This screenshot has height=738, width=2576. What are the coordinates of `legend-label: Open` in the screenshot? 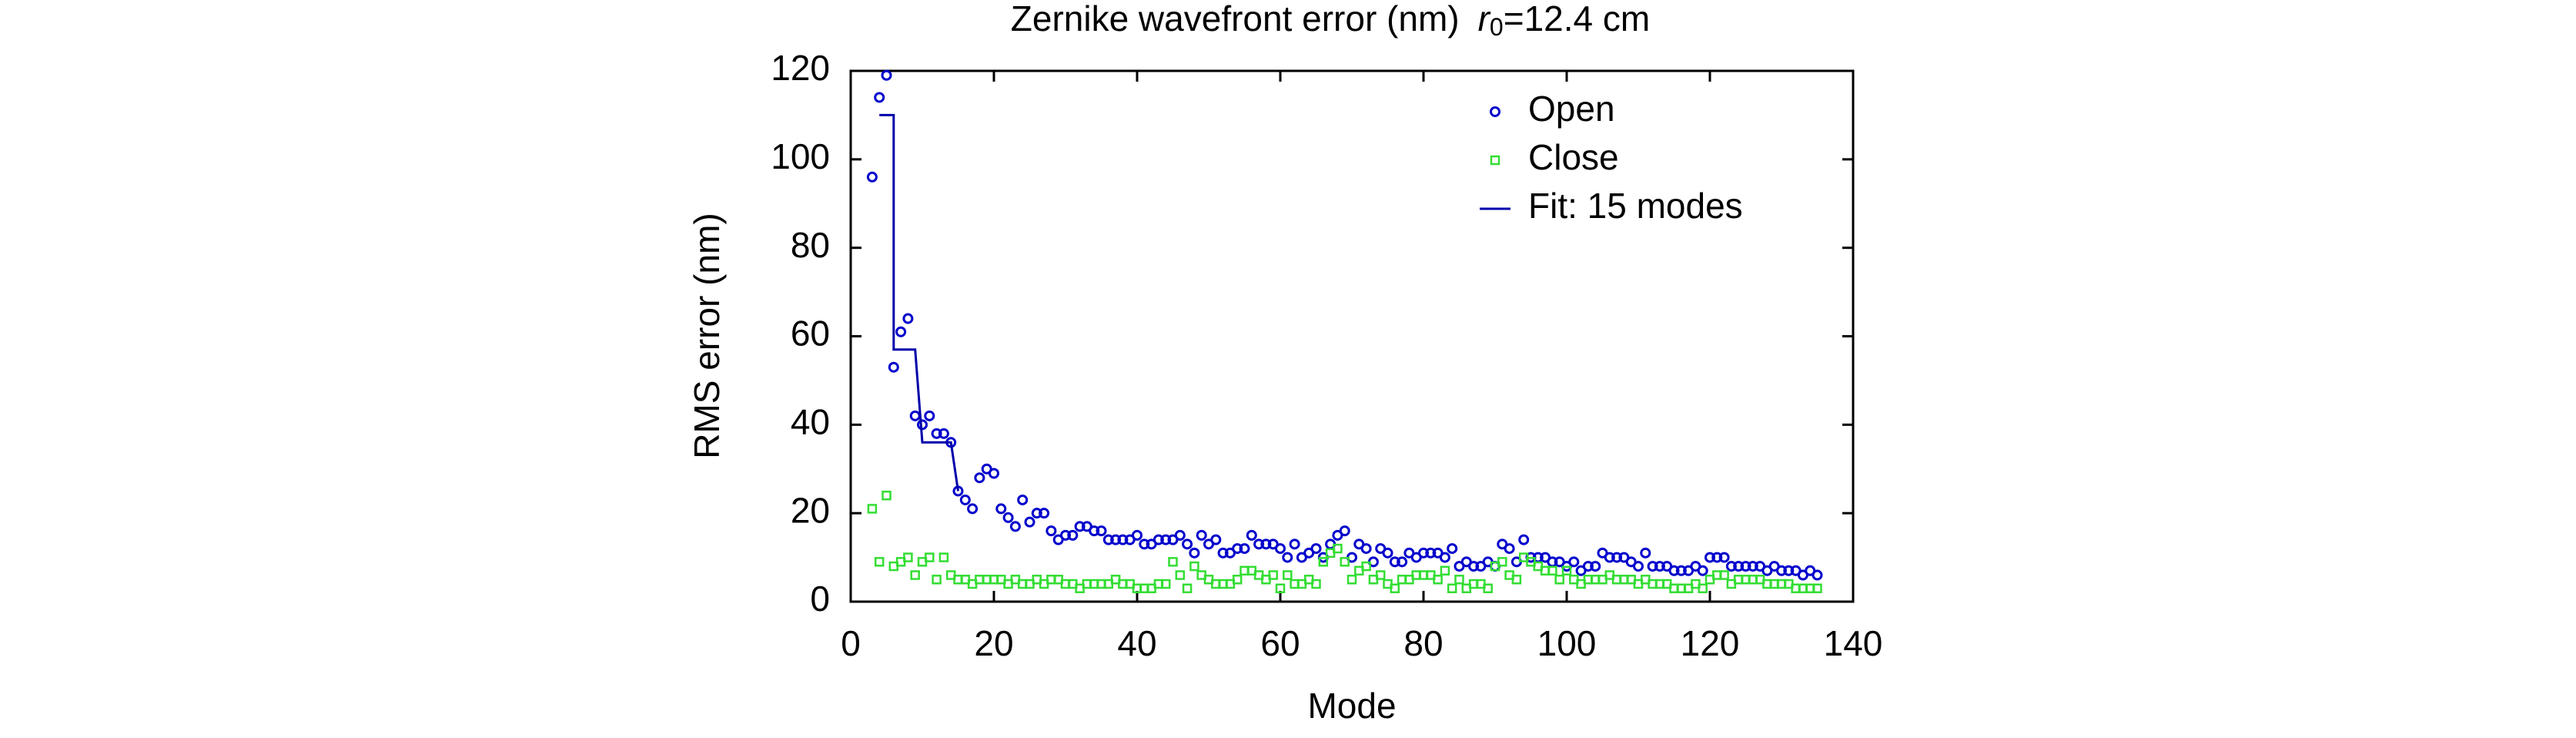 It's located at (1572, 109).